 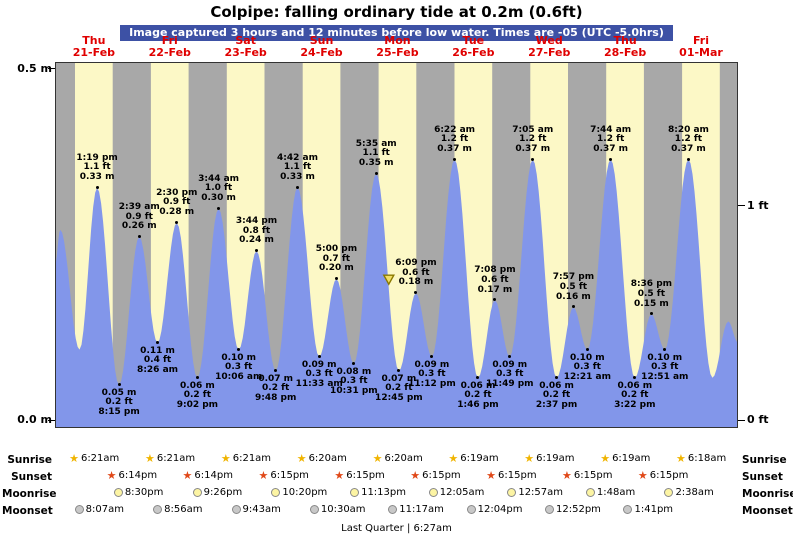 I want to click on astro-row-label-left: Sunset, so click(x=31, y=477).